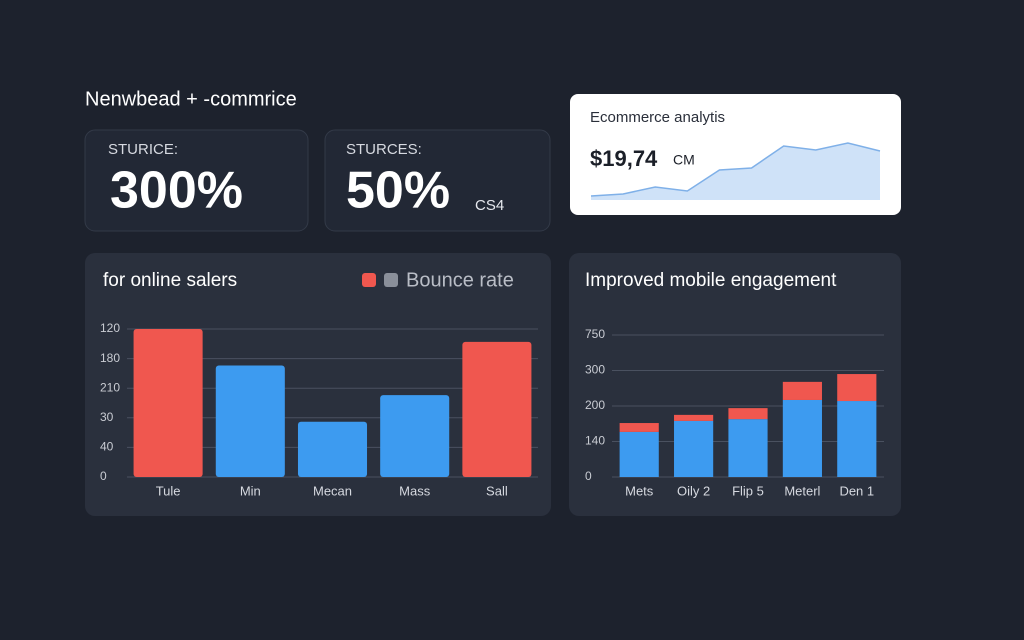  What do you see at coordinates (107, 417) in the screenshot?
I see `y-tick-label: 30` at bounding box center [107, 417].